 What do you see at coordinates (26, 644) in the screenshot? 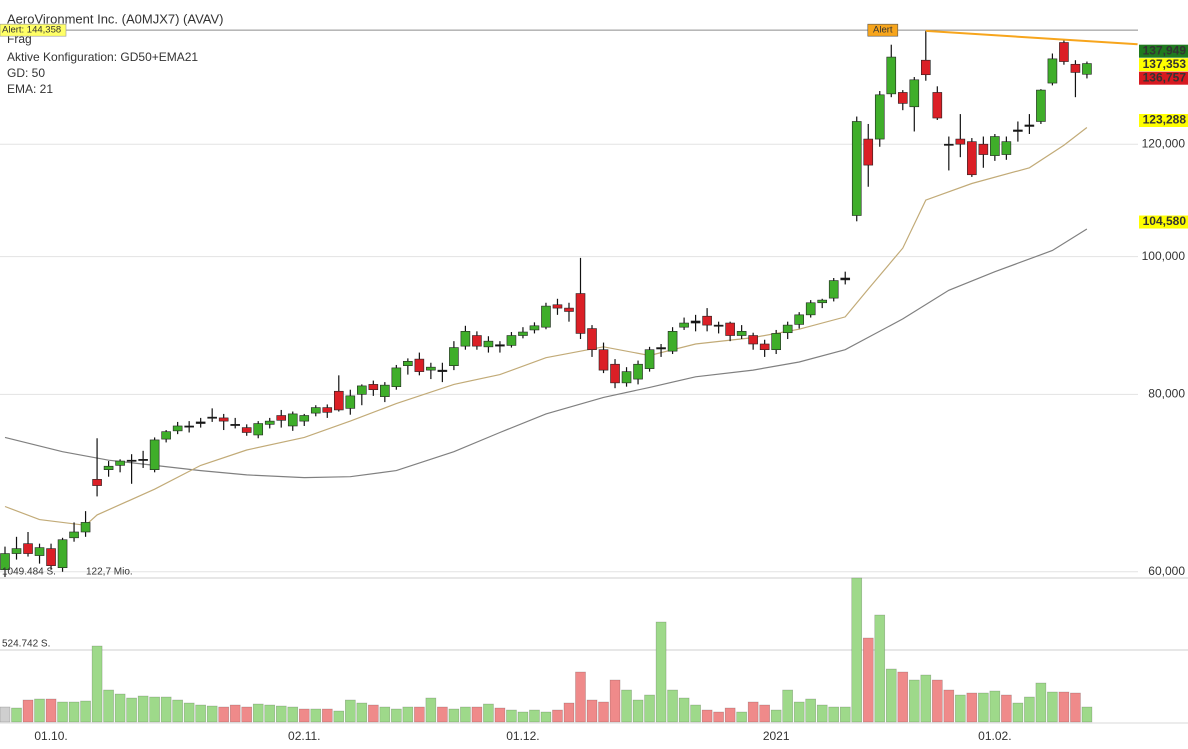
I see `volume-tick-label: 524.742 S.` at bounding box center [26, 644].